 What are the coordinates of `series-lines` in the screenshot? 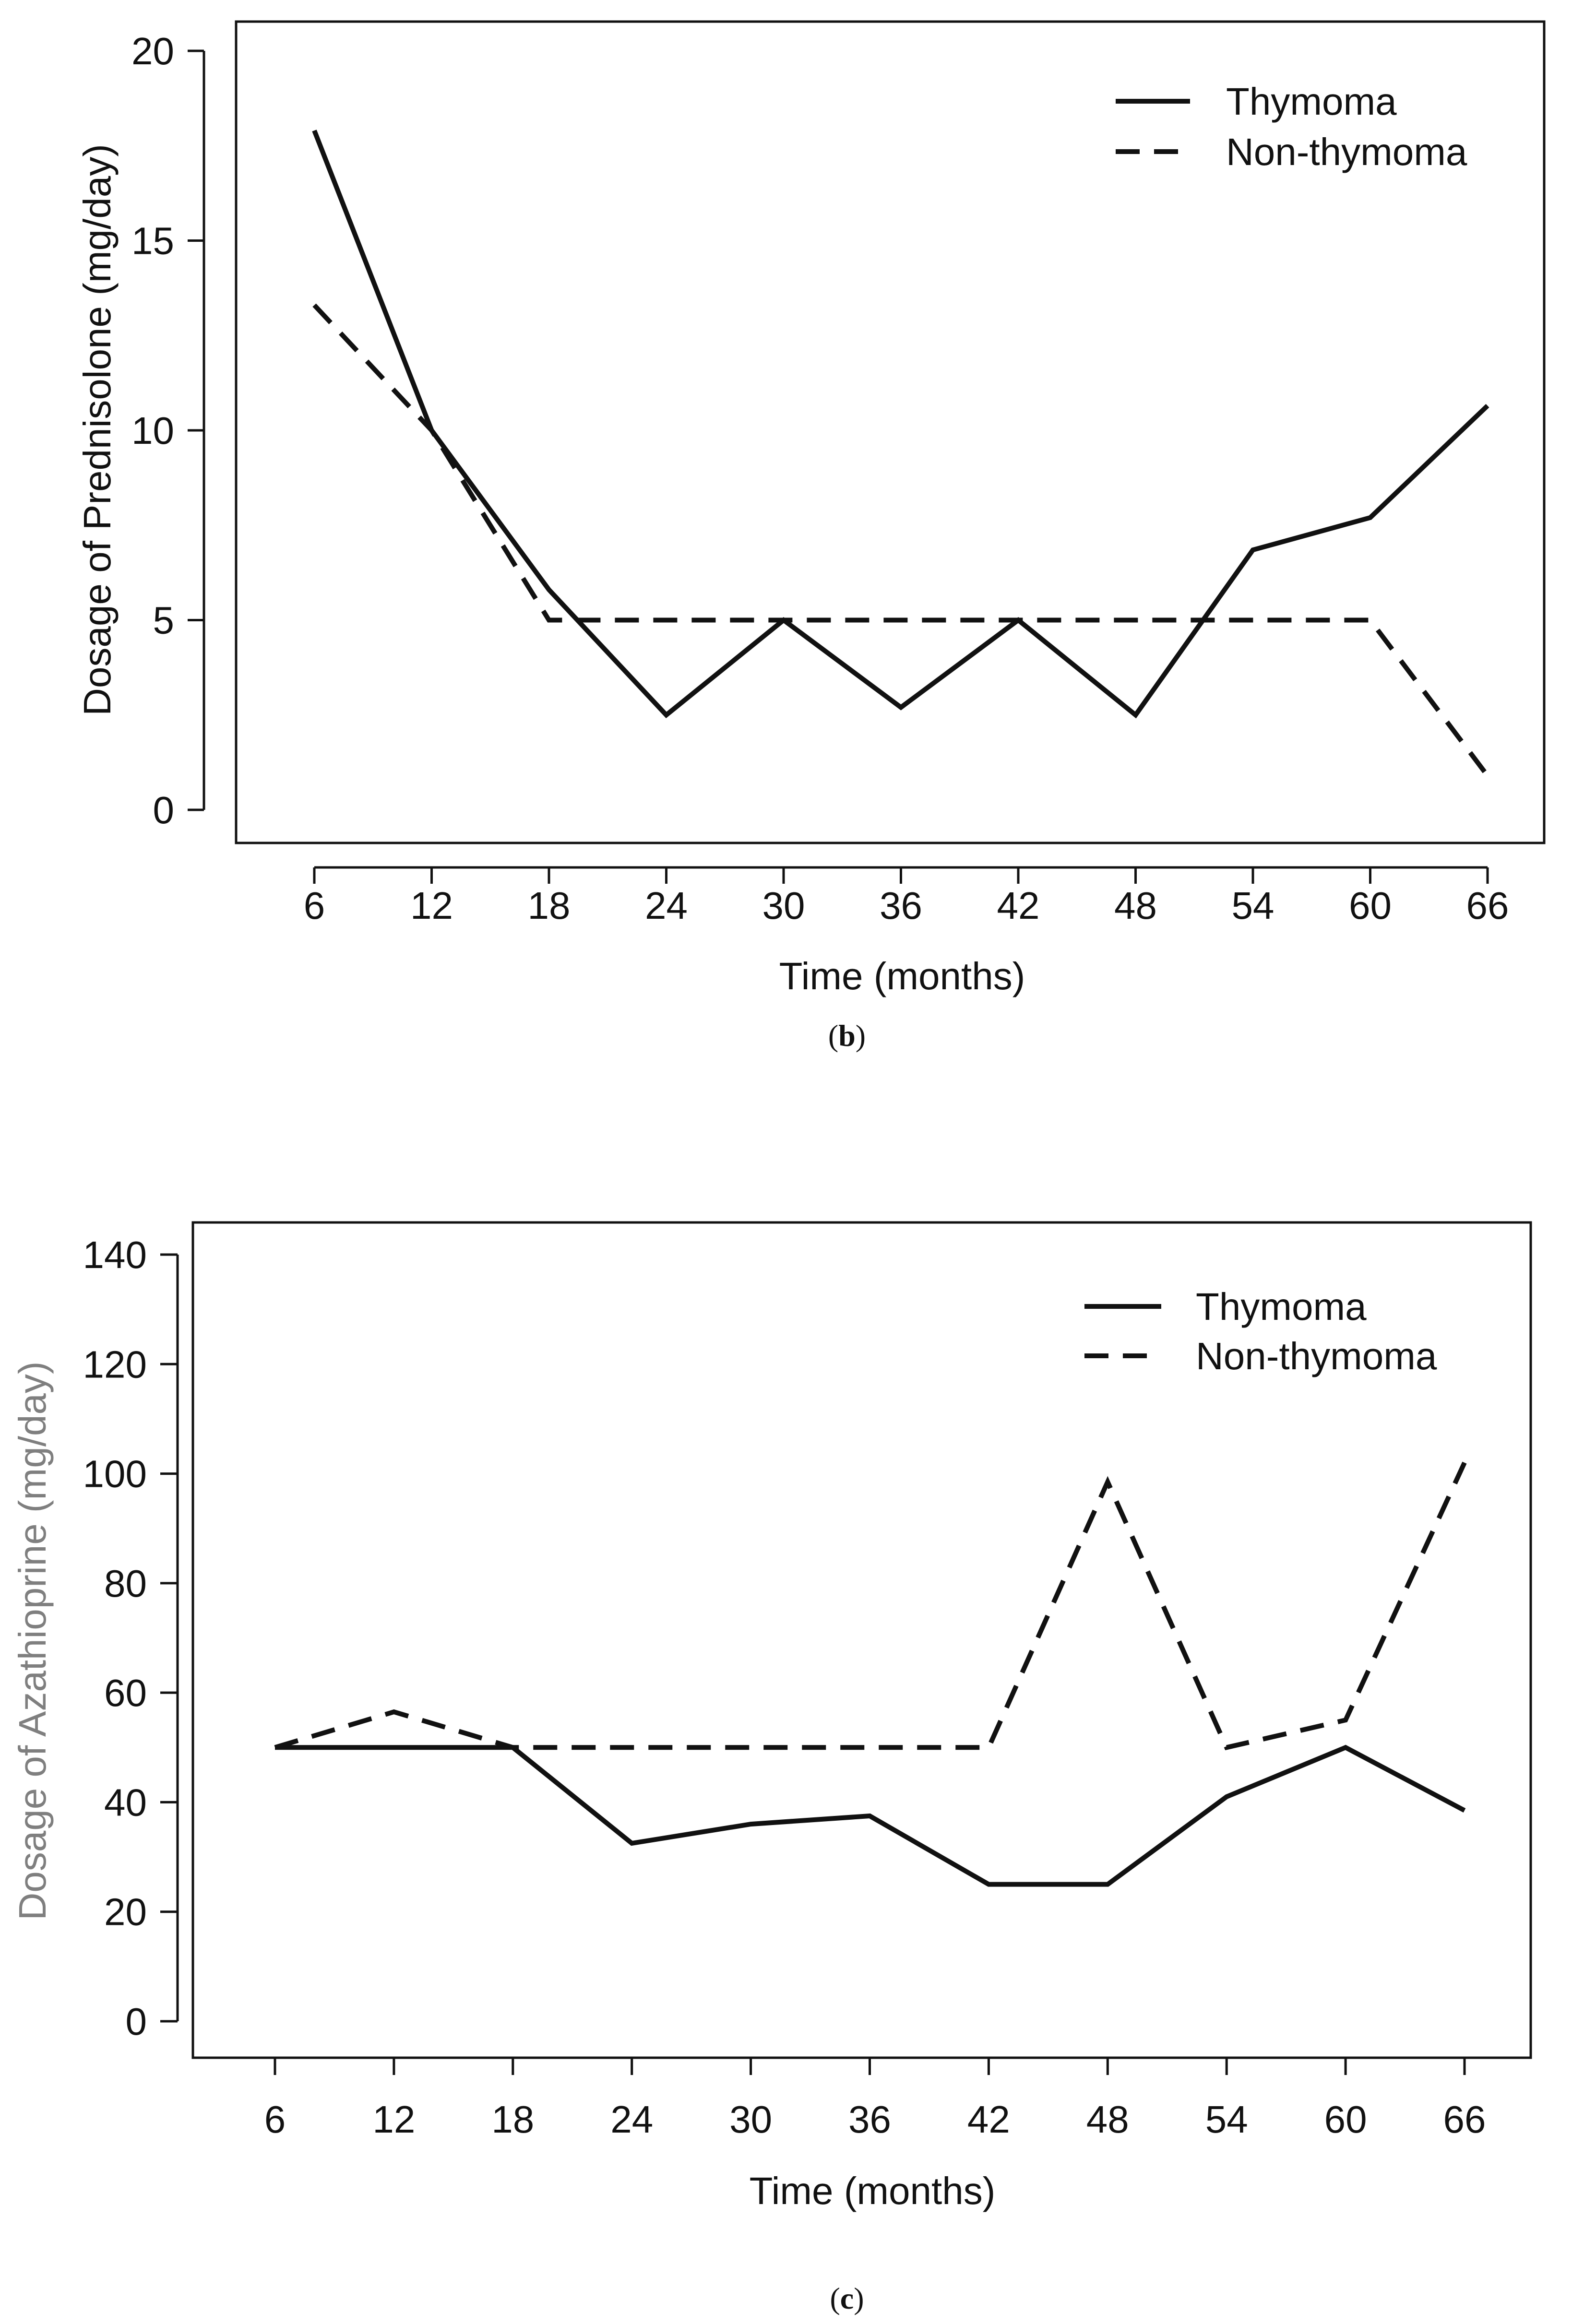 It's located at (870, 1674).